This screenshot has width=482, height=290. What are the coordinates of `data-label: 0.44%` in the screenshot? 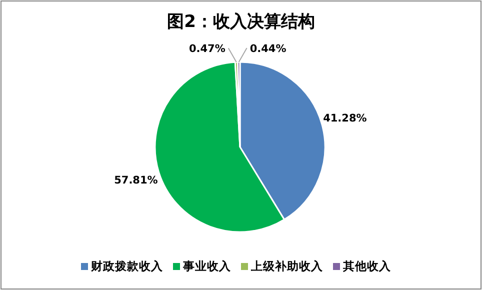 It's located at (268, 49).